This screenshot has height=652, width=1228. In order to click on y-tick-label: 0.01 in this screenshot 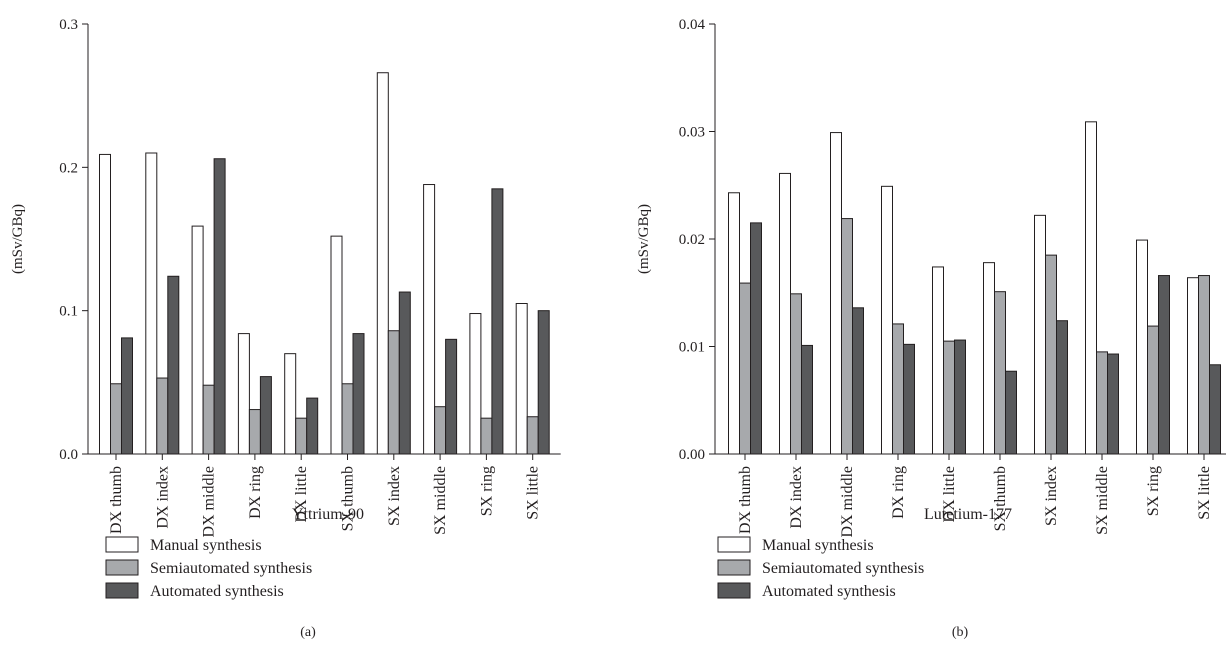, I will do `click(692, 348)`.